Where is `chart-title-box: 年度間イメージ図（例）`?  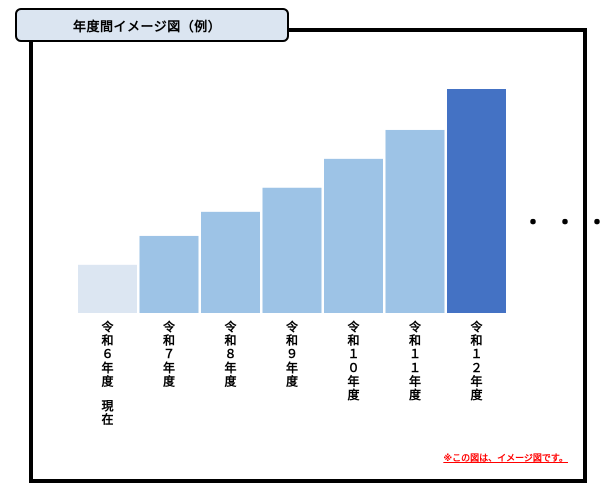
chart-title-box: 年度間イメージ図（例） is located at coordinates (152, 25).